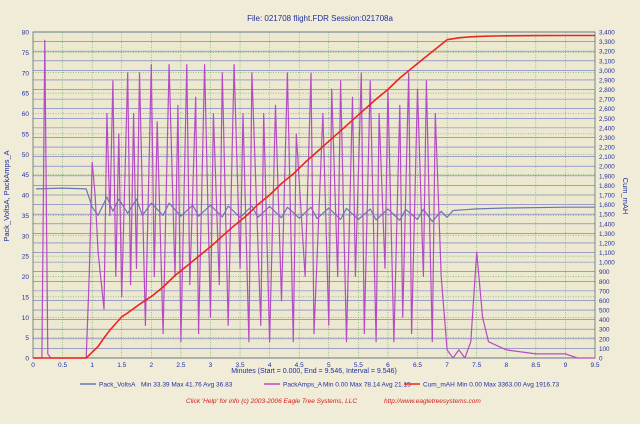  I want to click on series-line-pack_voltsa, so click(315, 205).